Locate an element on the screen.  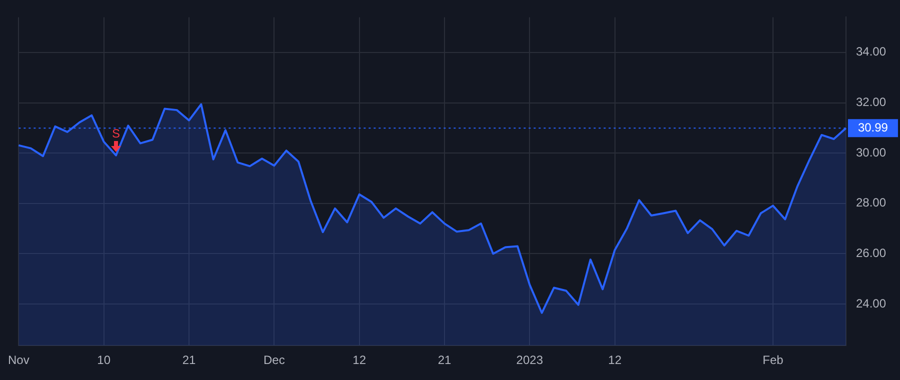
y-tick-label: 34.00 is located at coordinates (871, 51).